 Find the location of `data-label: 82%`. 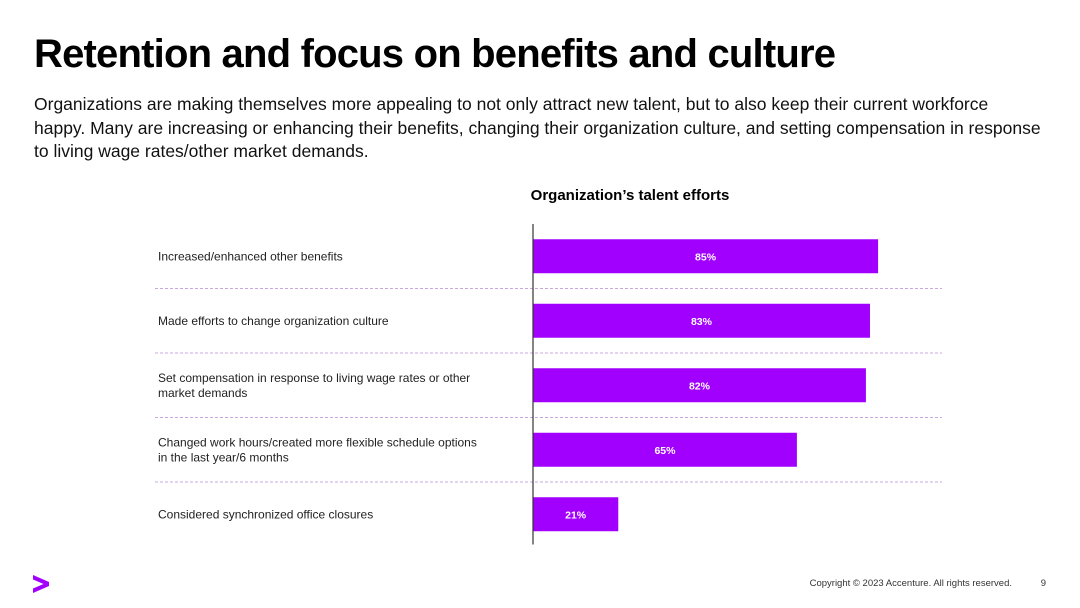

data-label: 82% is located at coordinates (700, 386).